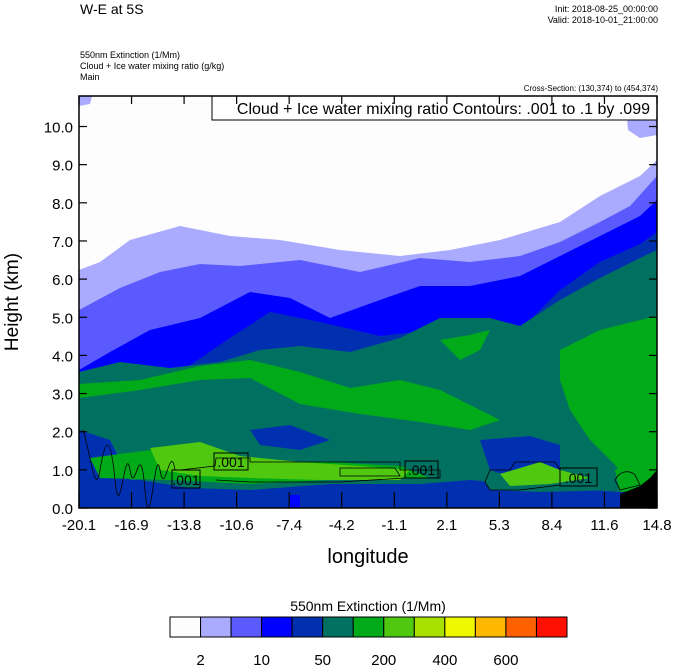 This screenshot has width=674, height=672. Describe the element at coordinates (200, 659) in the screenshot. I see `colorbar-label: 2` at that location.